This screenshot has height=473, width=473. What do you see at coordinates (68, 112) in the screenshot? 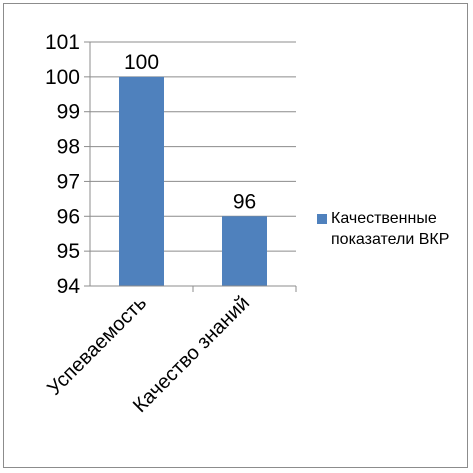
I see `y-tick-label: 99` at bounding box center [68, 112].